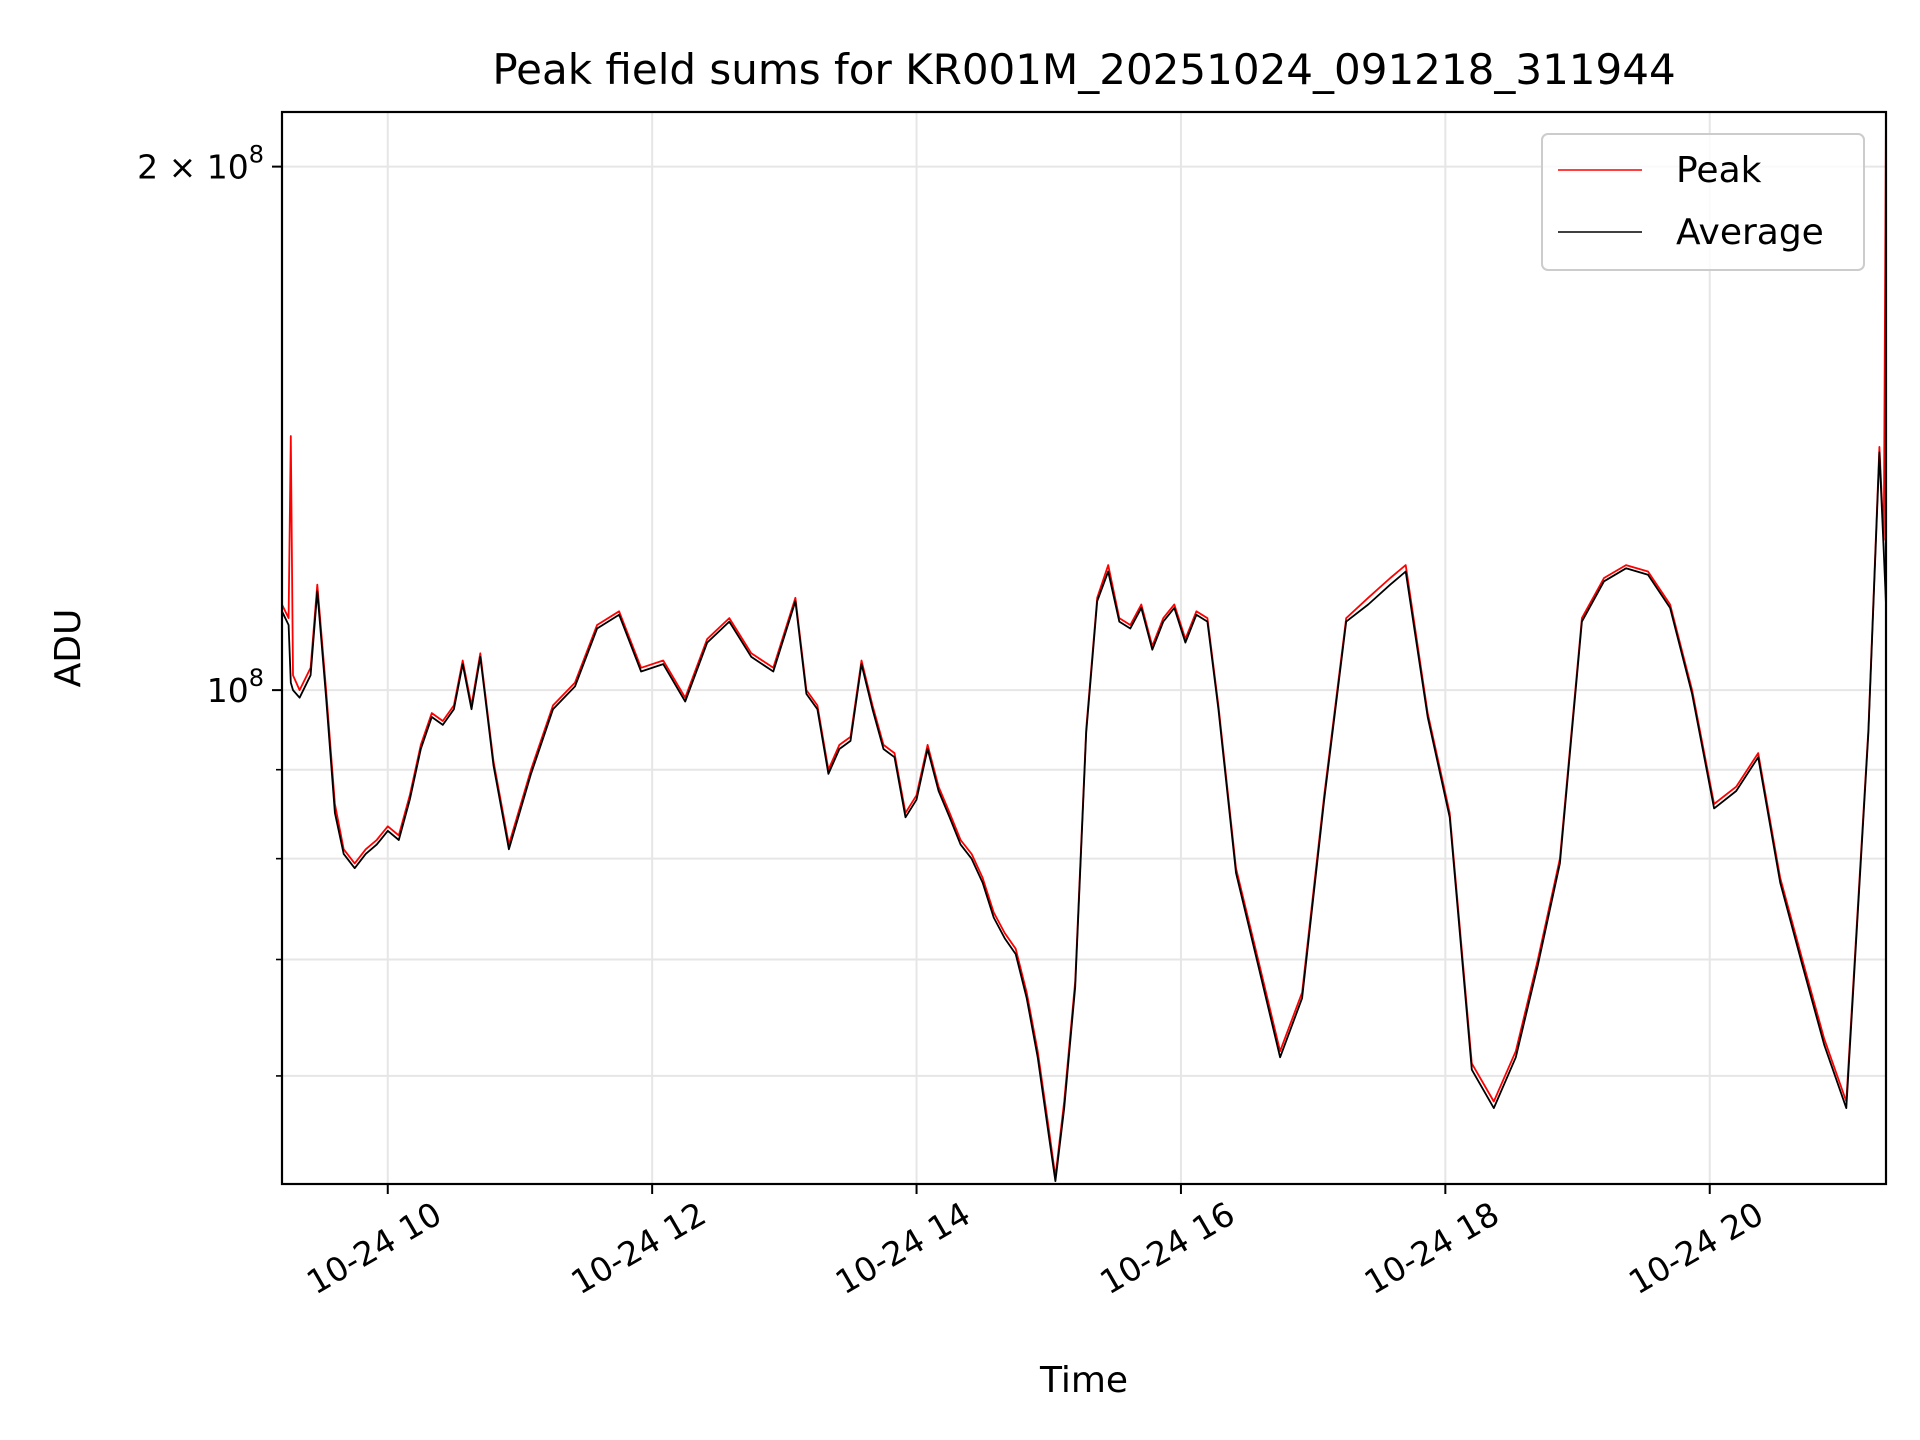 This screenshot has height=1440, width=1920. I want to click on legend-label-peak: Peak, so click(1719, 170).